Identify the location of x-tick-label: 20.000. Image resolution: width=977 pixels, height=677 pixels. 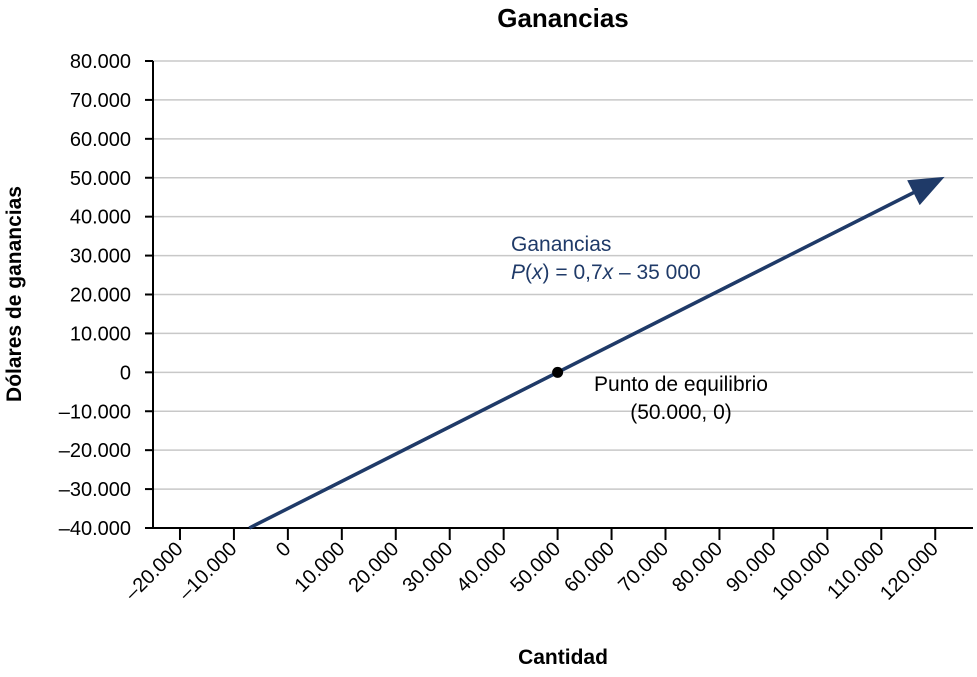
(373, 567).